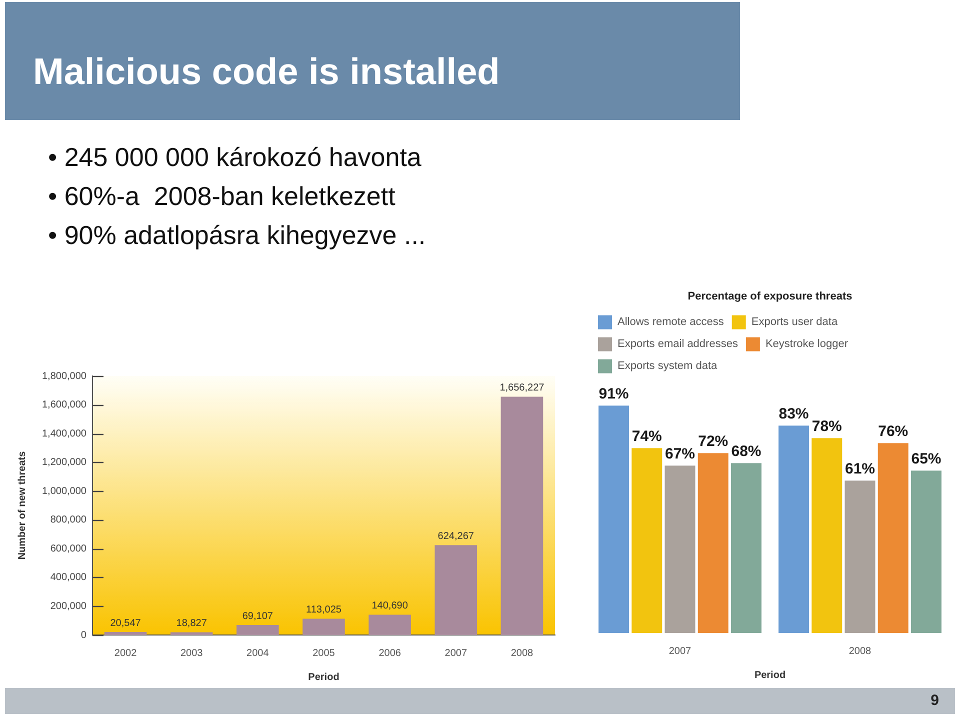  I want to click on x-tick-label: 2005, so click(324, 653).